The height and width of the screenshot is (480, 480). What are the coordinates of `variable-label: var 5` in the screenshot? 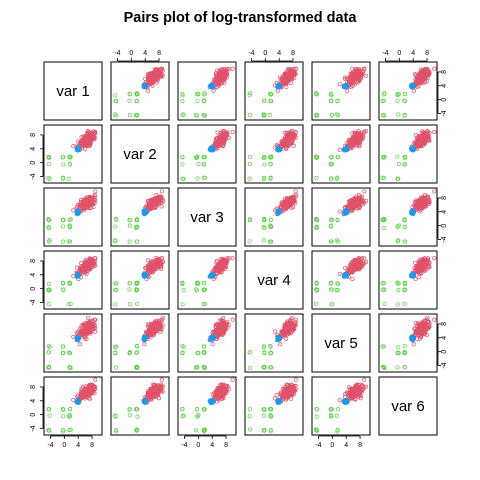 It's located at (340, 343).